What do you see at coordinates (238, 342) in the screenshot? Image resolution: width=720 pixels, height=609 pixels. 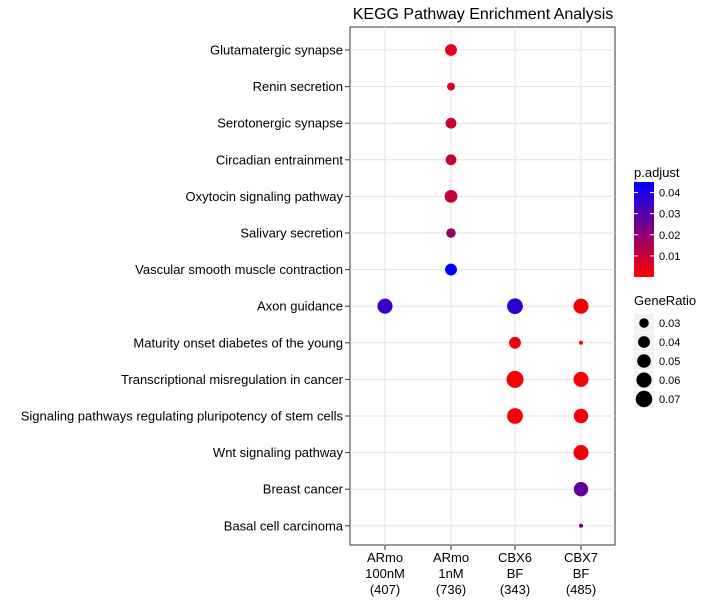 I see `y-tick-label: Maturity onset diabetes of the young` at bounding box center [238, 342].